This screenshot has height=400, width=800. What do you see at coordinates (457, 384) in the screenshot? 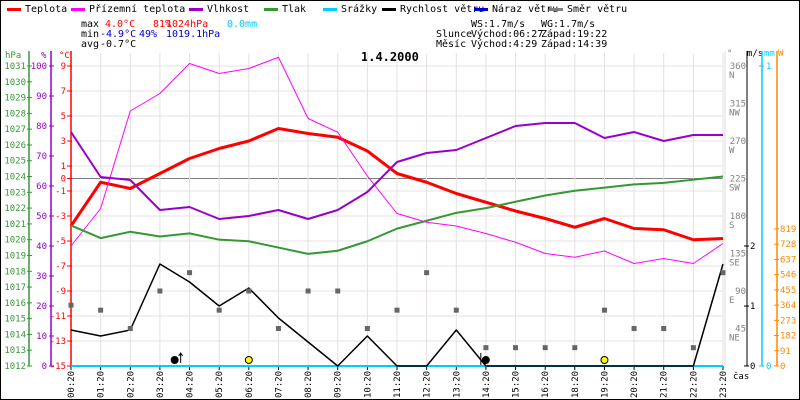
I see `x-tick-label: 13:20` at bounding box center [457, 384].